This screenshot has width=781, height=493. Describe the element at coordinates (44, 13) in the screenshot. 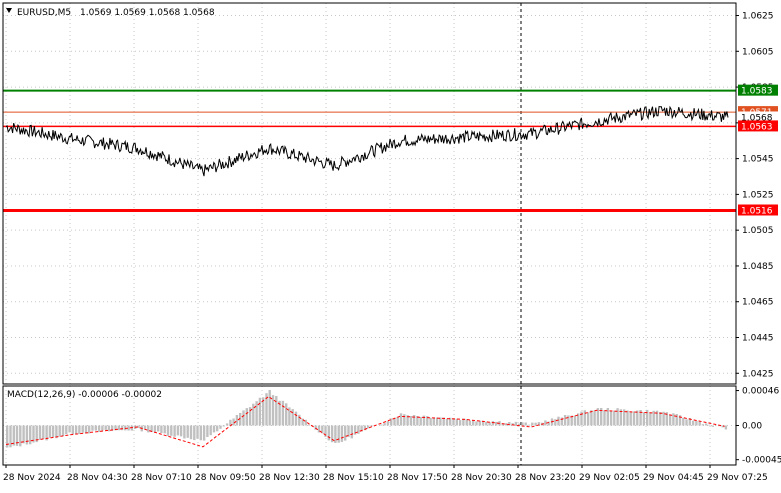

I see `symbol-label: EURUSD,M5` at that location.